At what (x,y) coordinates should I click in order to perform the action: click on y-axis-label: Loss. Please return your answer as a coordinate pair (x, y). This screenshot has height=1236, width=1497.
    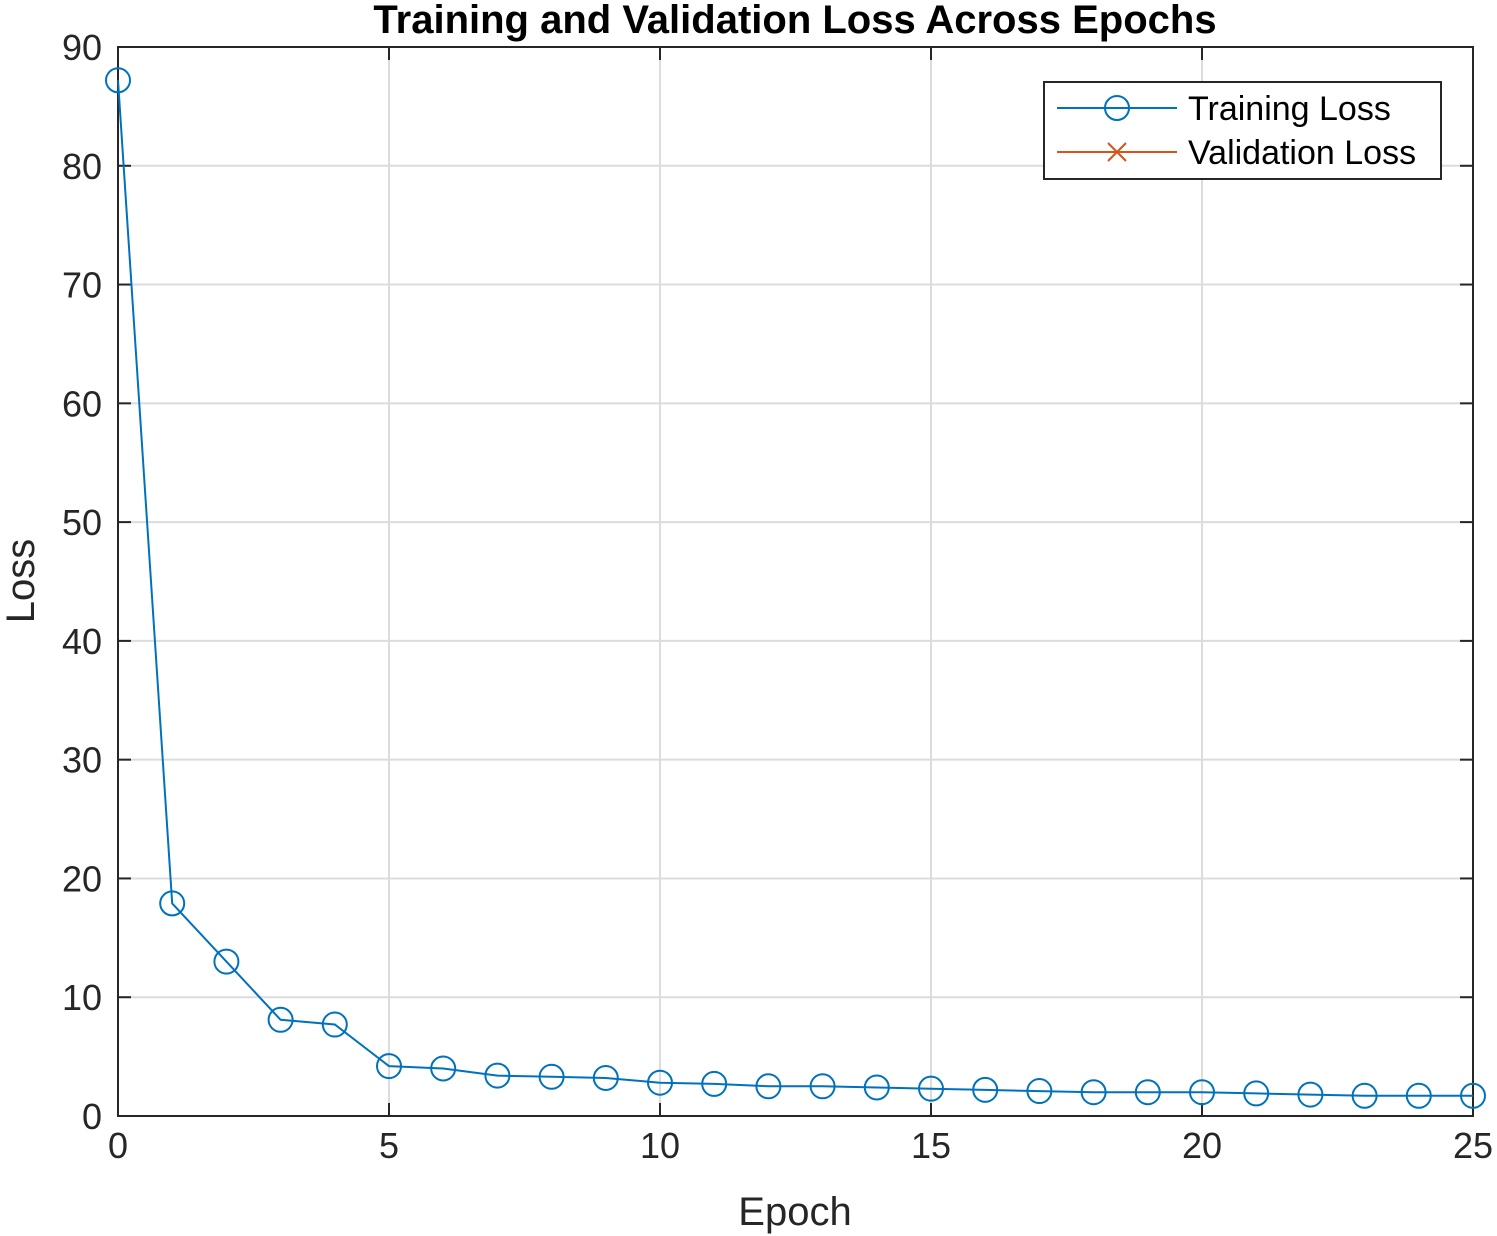
    Looking at the image, I should click on (21, 581).